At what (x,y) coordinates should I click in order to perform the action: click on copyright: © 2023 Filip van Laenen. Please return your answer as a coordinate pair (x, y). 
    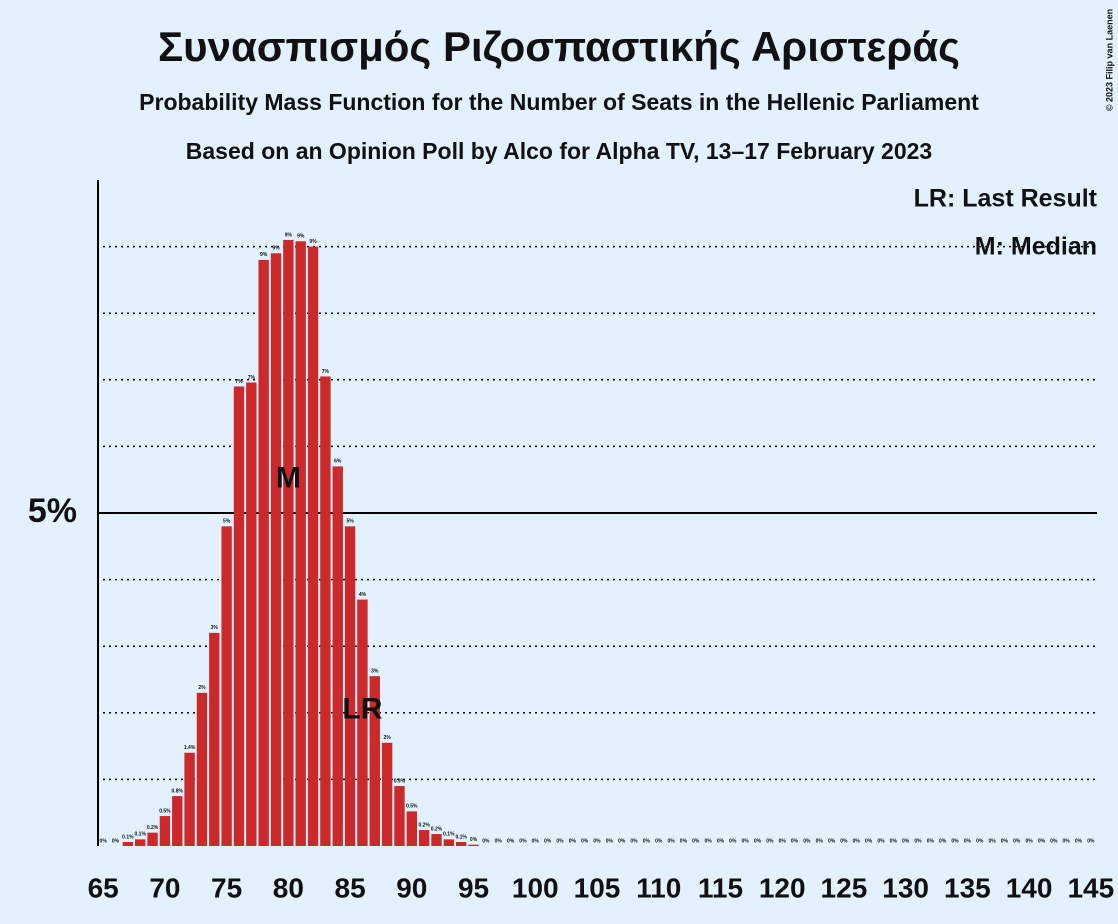
    Looking at the image, I should click on (1109, 60).